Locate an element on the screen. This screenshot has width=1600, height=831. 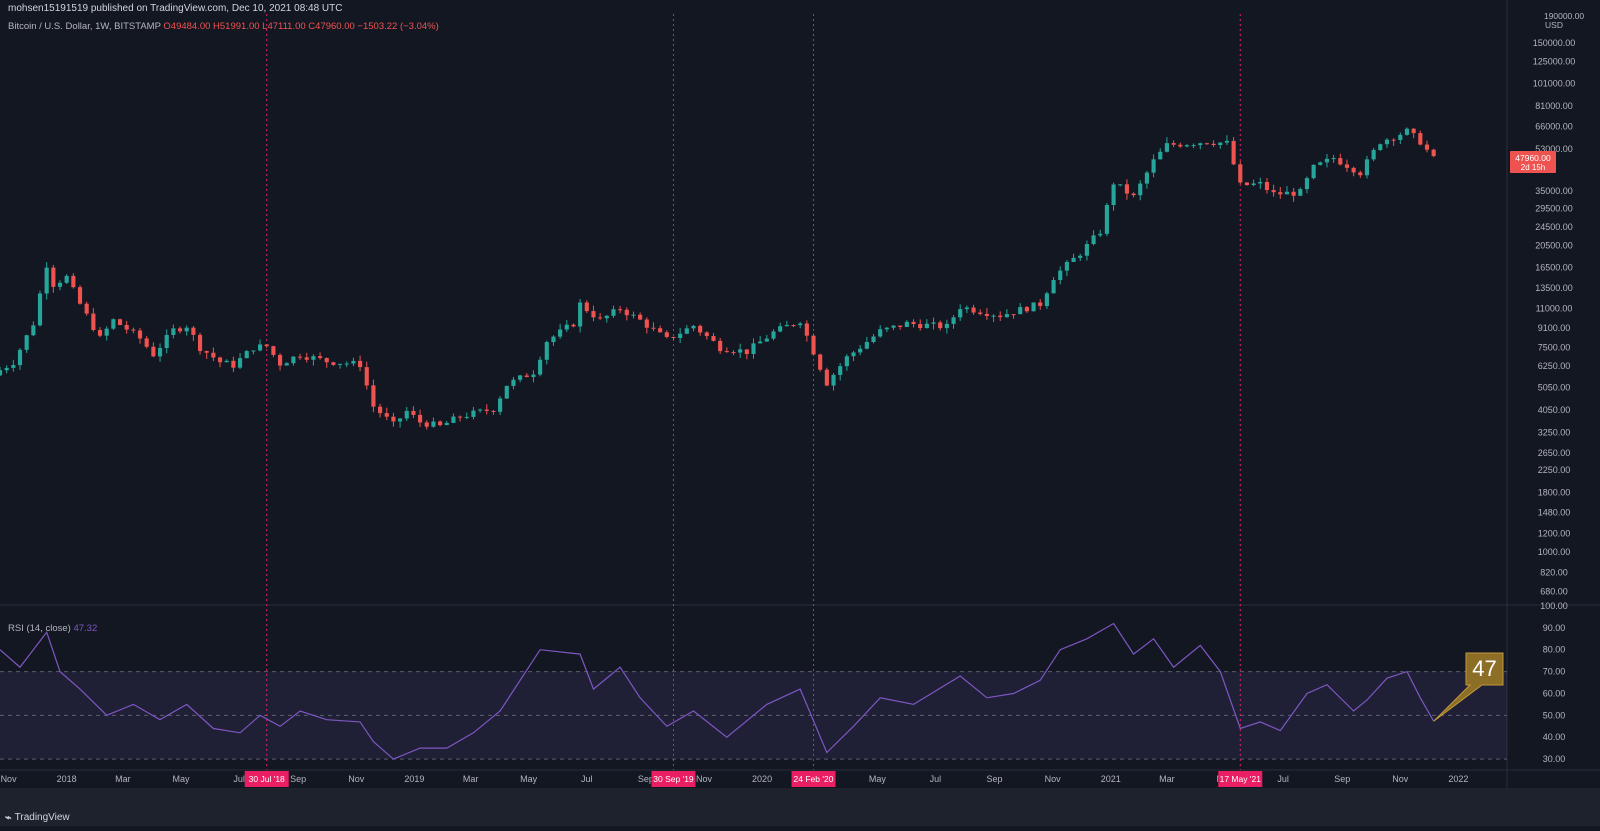
price-axis-tick: 101000.00 is located at coordinates (1554, 83).